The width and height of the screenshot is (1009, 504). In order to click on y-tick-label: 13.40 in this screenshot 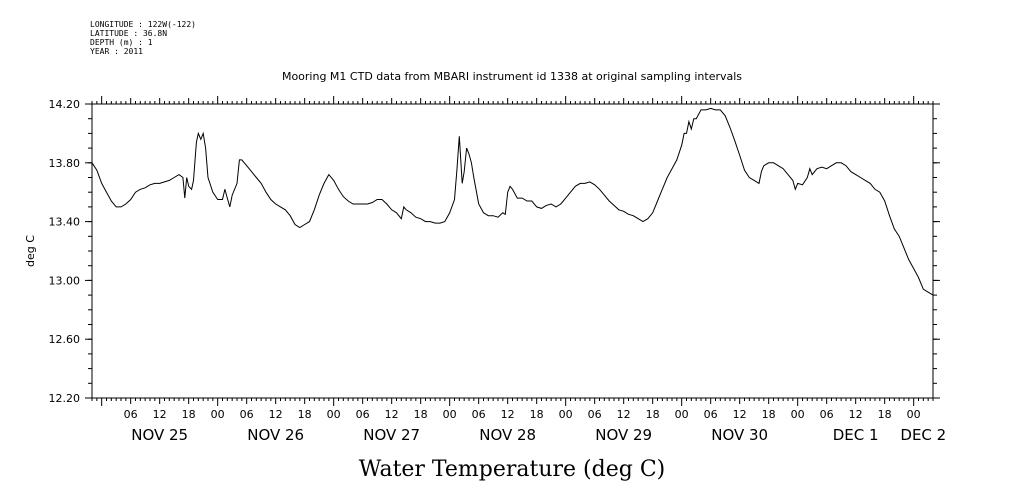, I will do `click(65, 222)`.